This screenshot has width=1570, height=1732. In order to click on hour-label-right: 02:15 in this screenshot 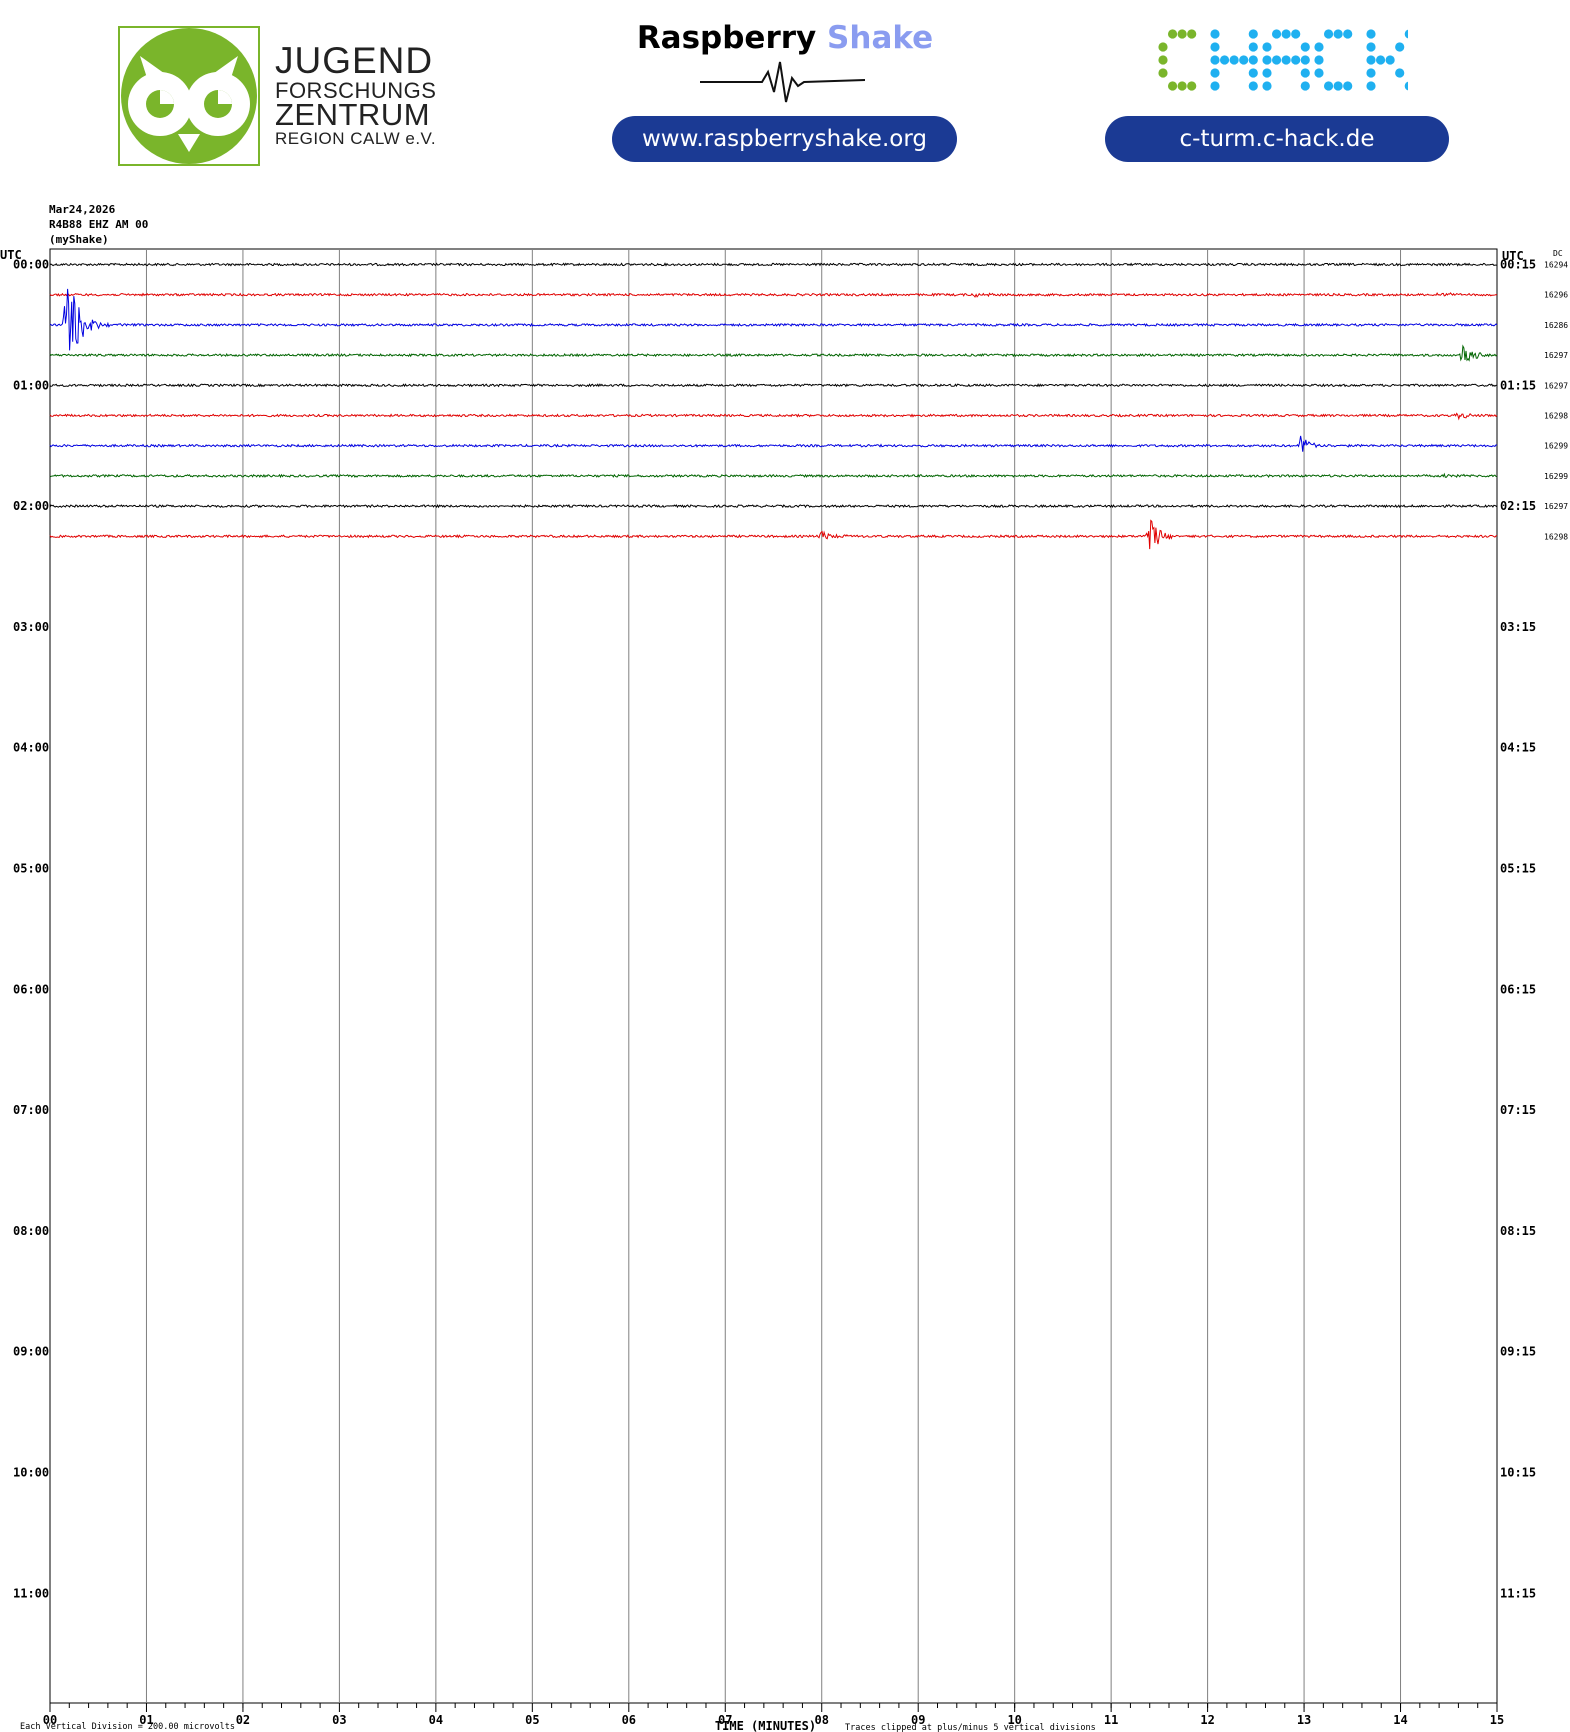, I will do `click(1518, 506)`.